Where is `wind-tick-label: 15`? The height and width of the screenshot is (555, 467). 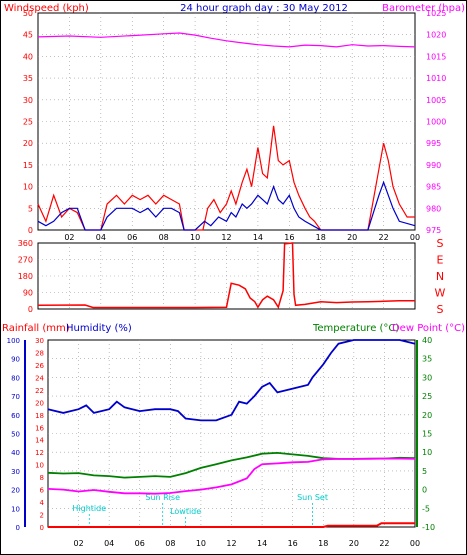
wind-tick-label: 15 is located at coordinates (28, 165).